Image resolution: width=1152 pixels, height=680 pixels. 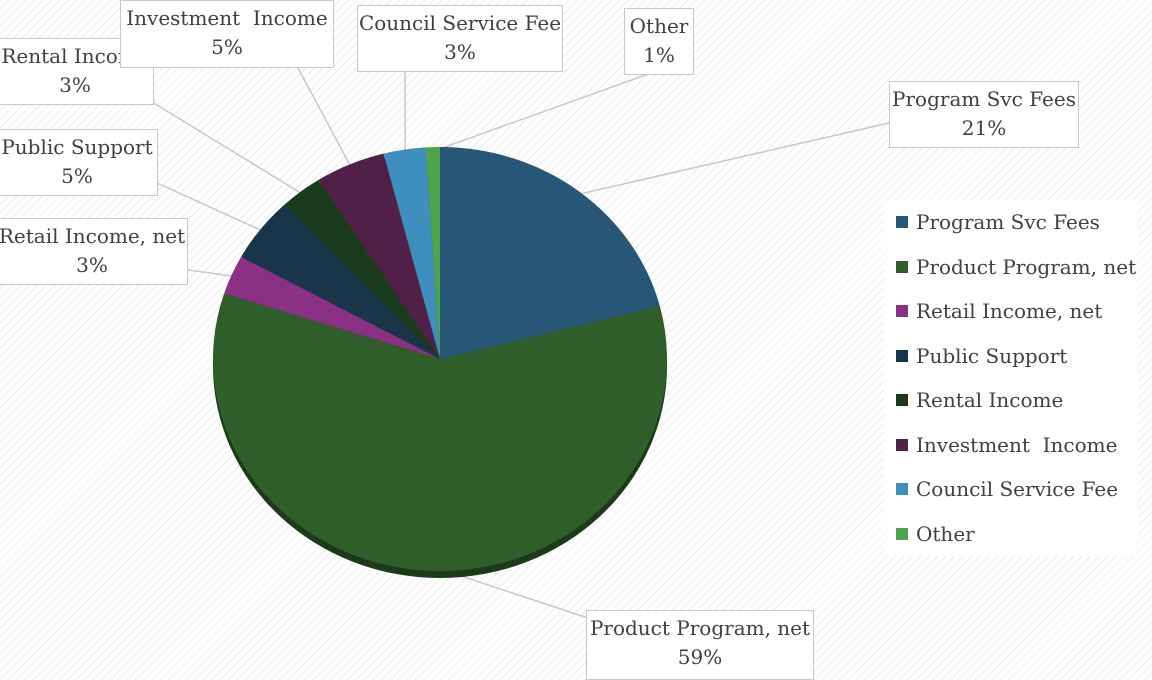 What do you see at coordinates (659, 55) in the screenshot?
I see `data-label-value: 1%` at bounding box center [659, 55].